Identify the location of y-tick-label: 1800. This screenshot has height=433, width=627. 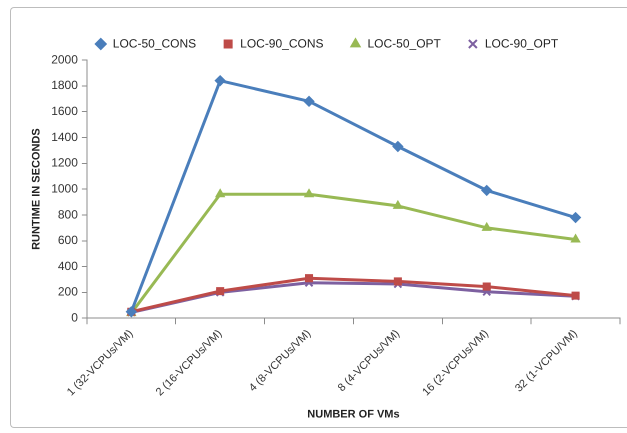
(64, 85).